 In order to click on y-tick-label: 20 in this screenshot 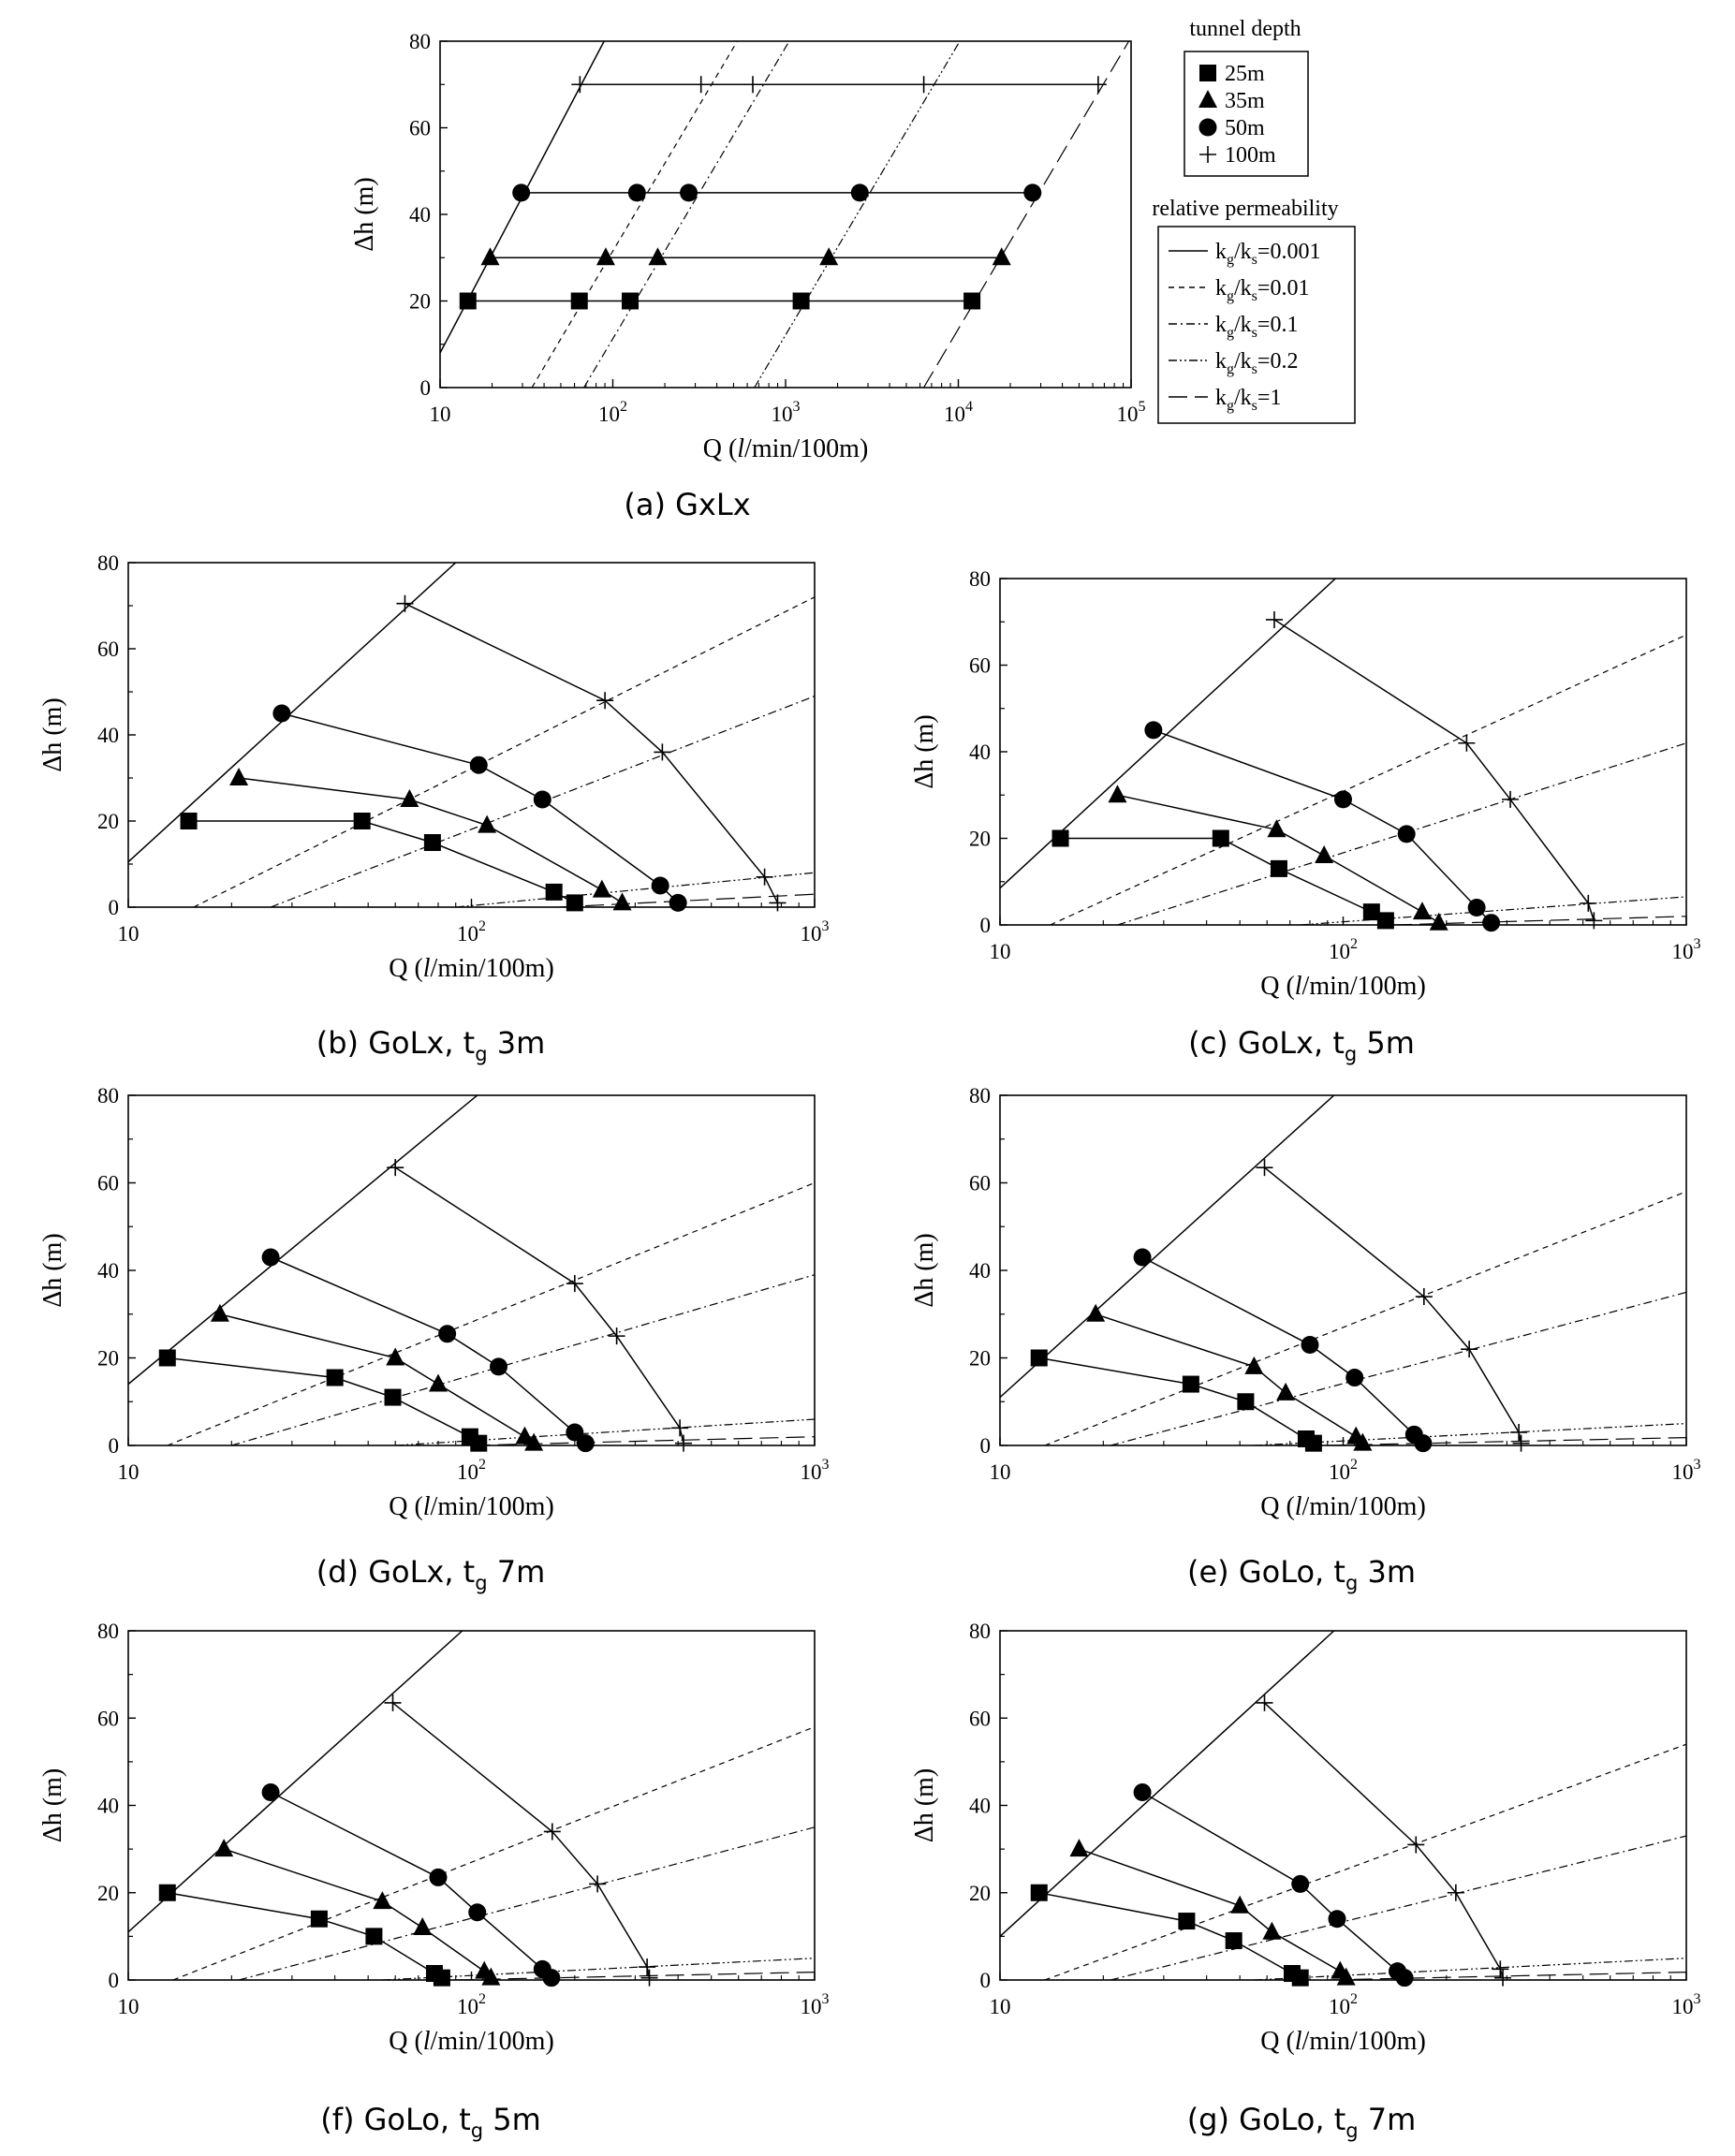, I will do `click(108, 1893)`.